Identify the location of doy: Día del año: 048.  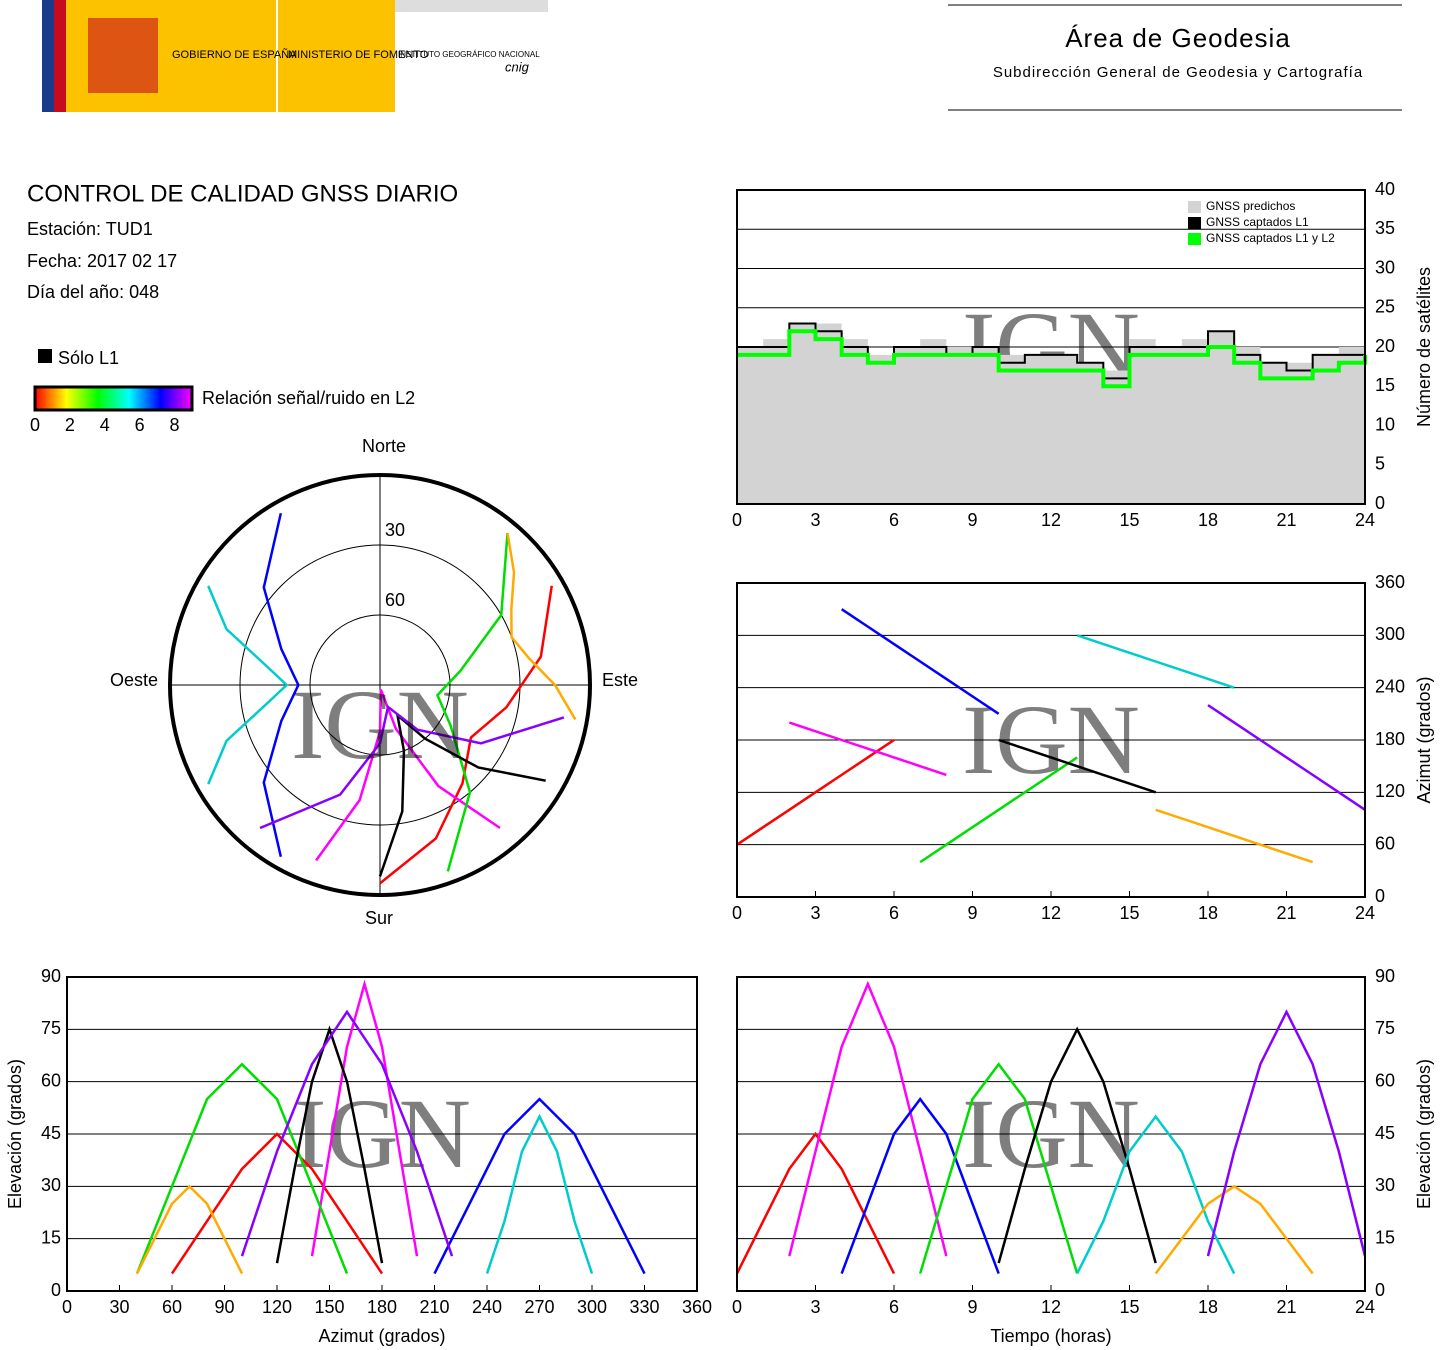
(93, 292).